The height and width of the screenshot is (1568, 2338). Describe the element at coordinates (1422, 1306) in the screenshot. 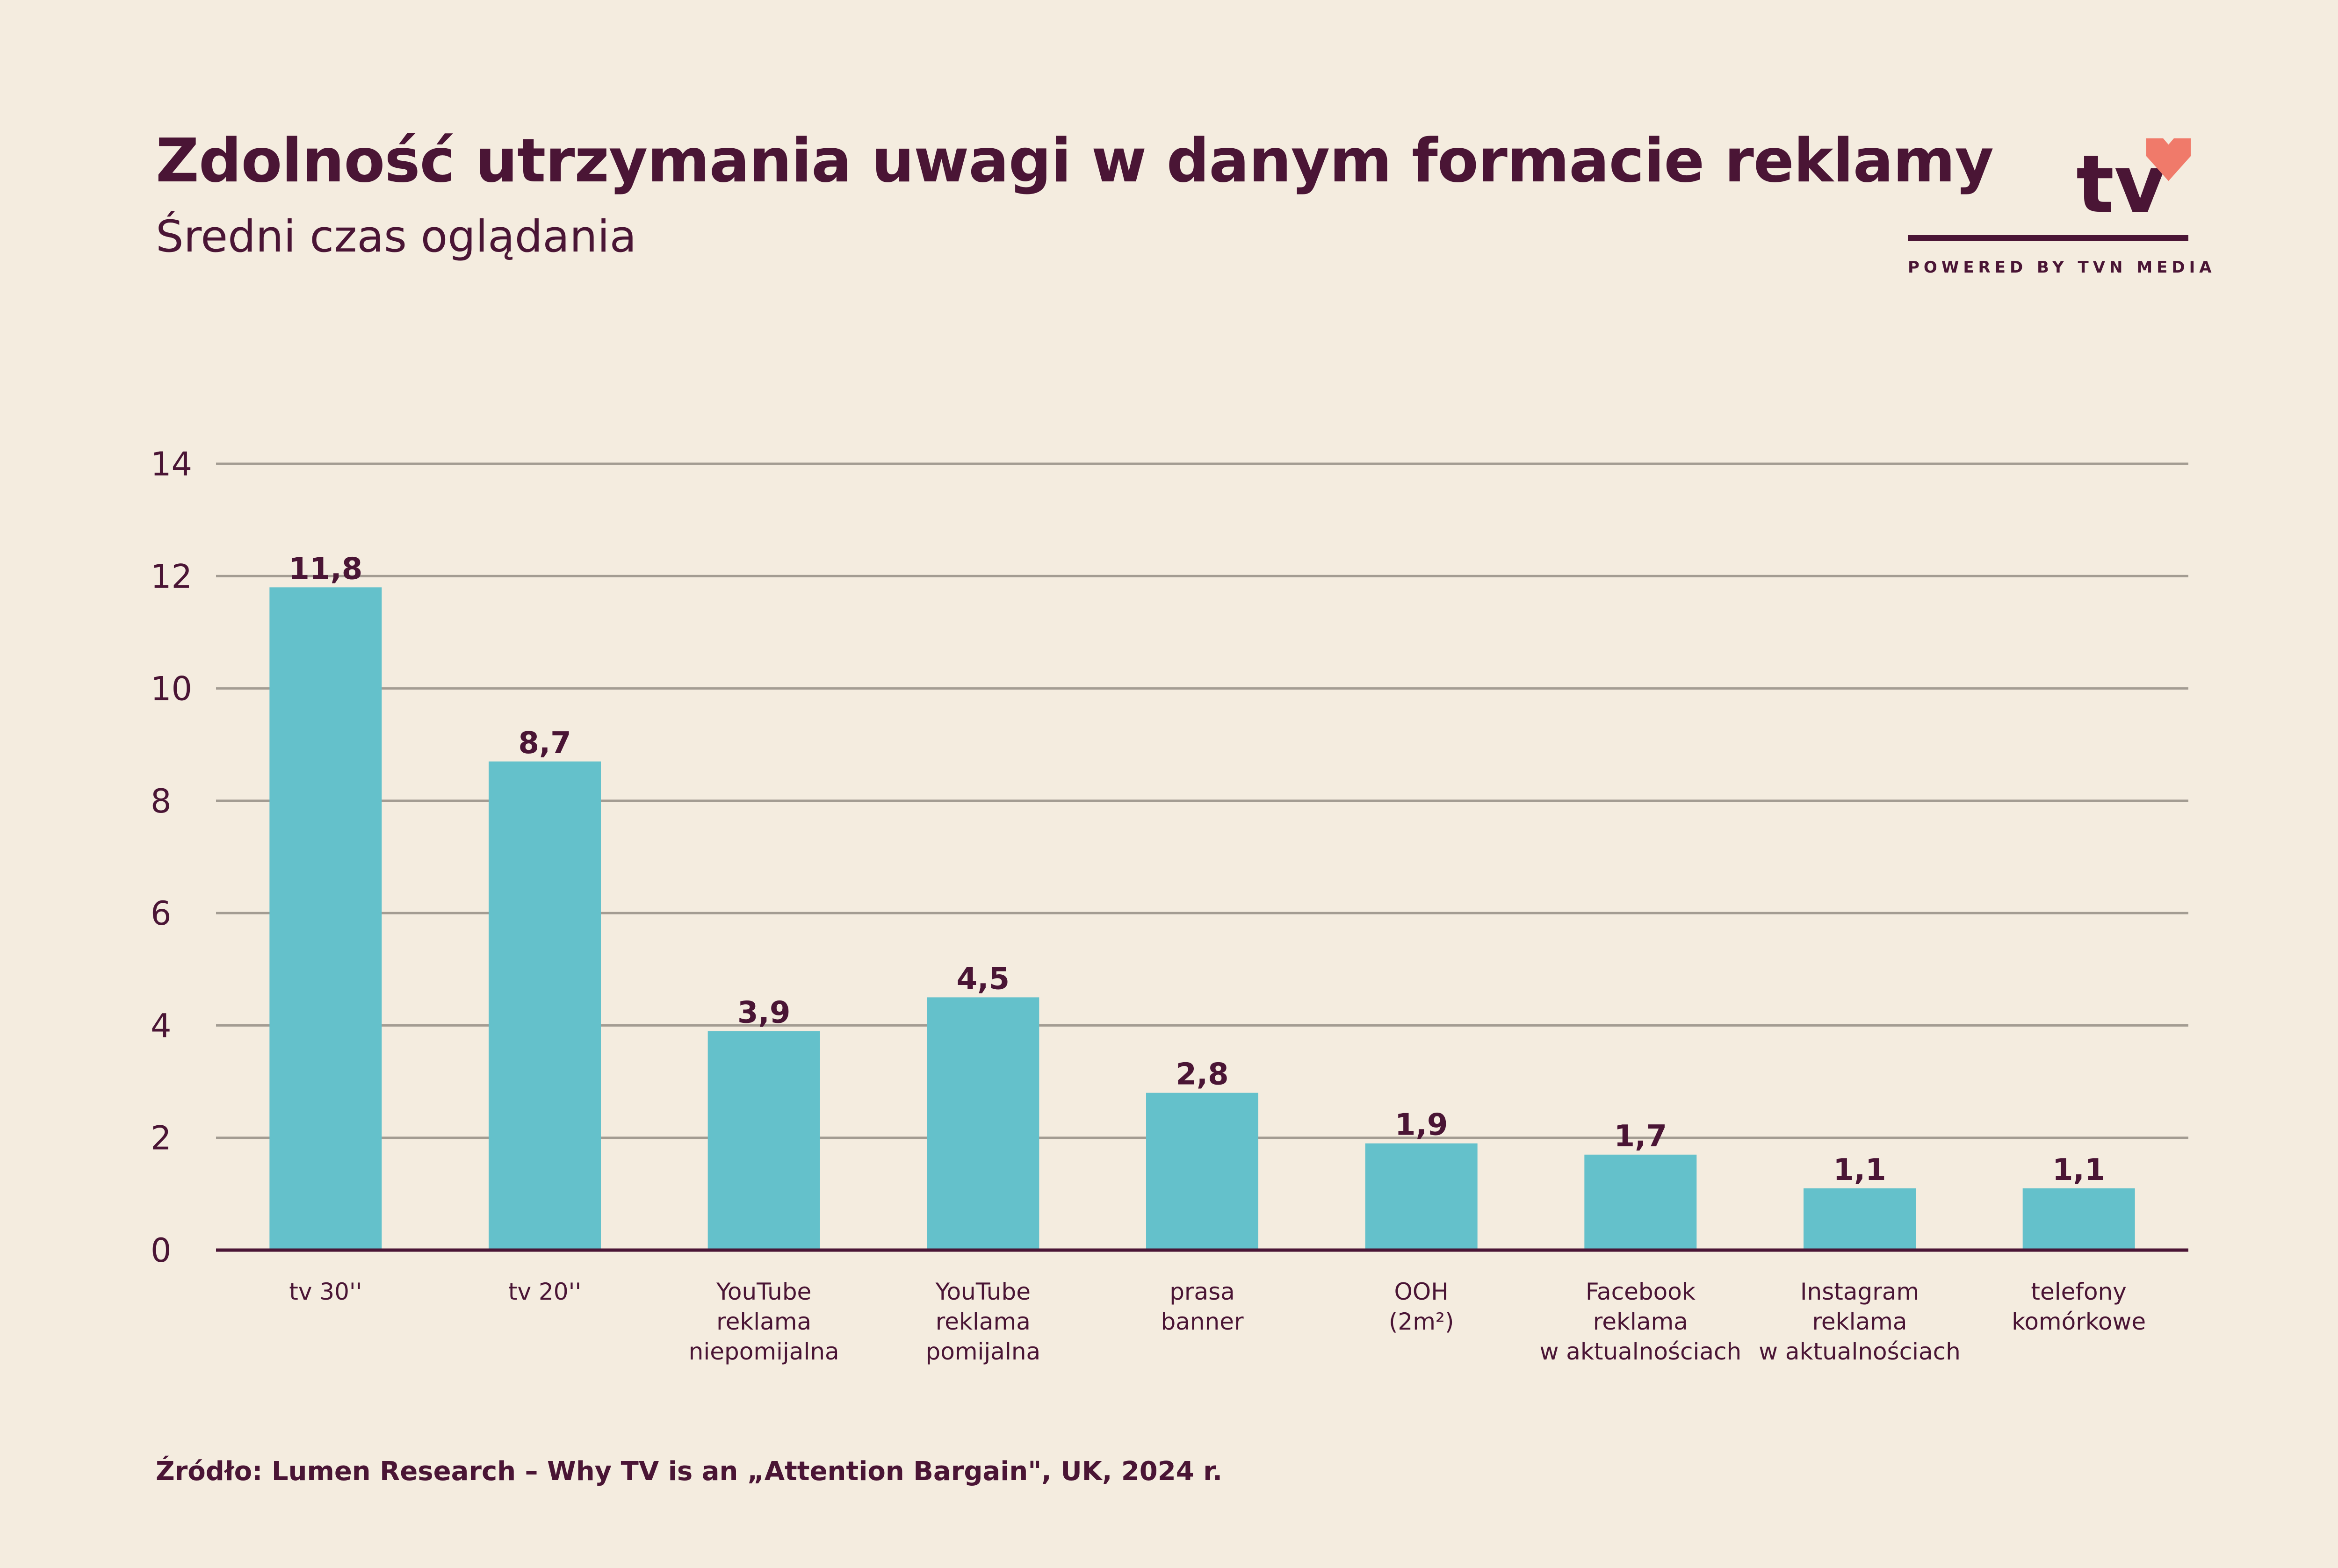

I see `x-tick-label: OOH (2m²)` at that location.